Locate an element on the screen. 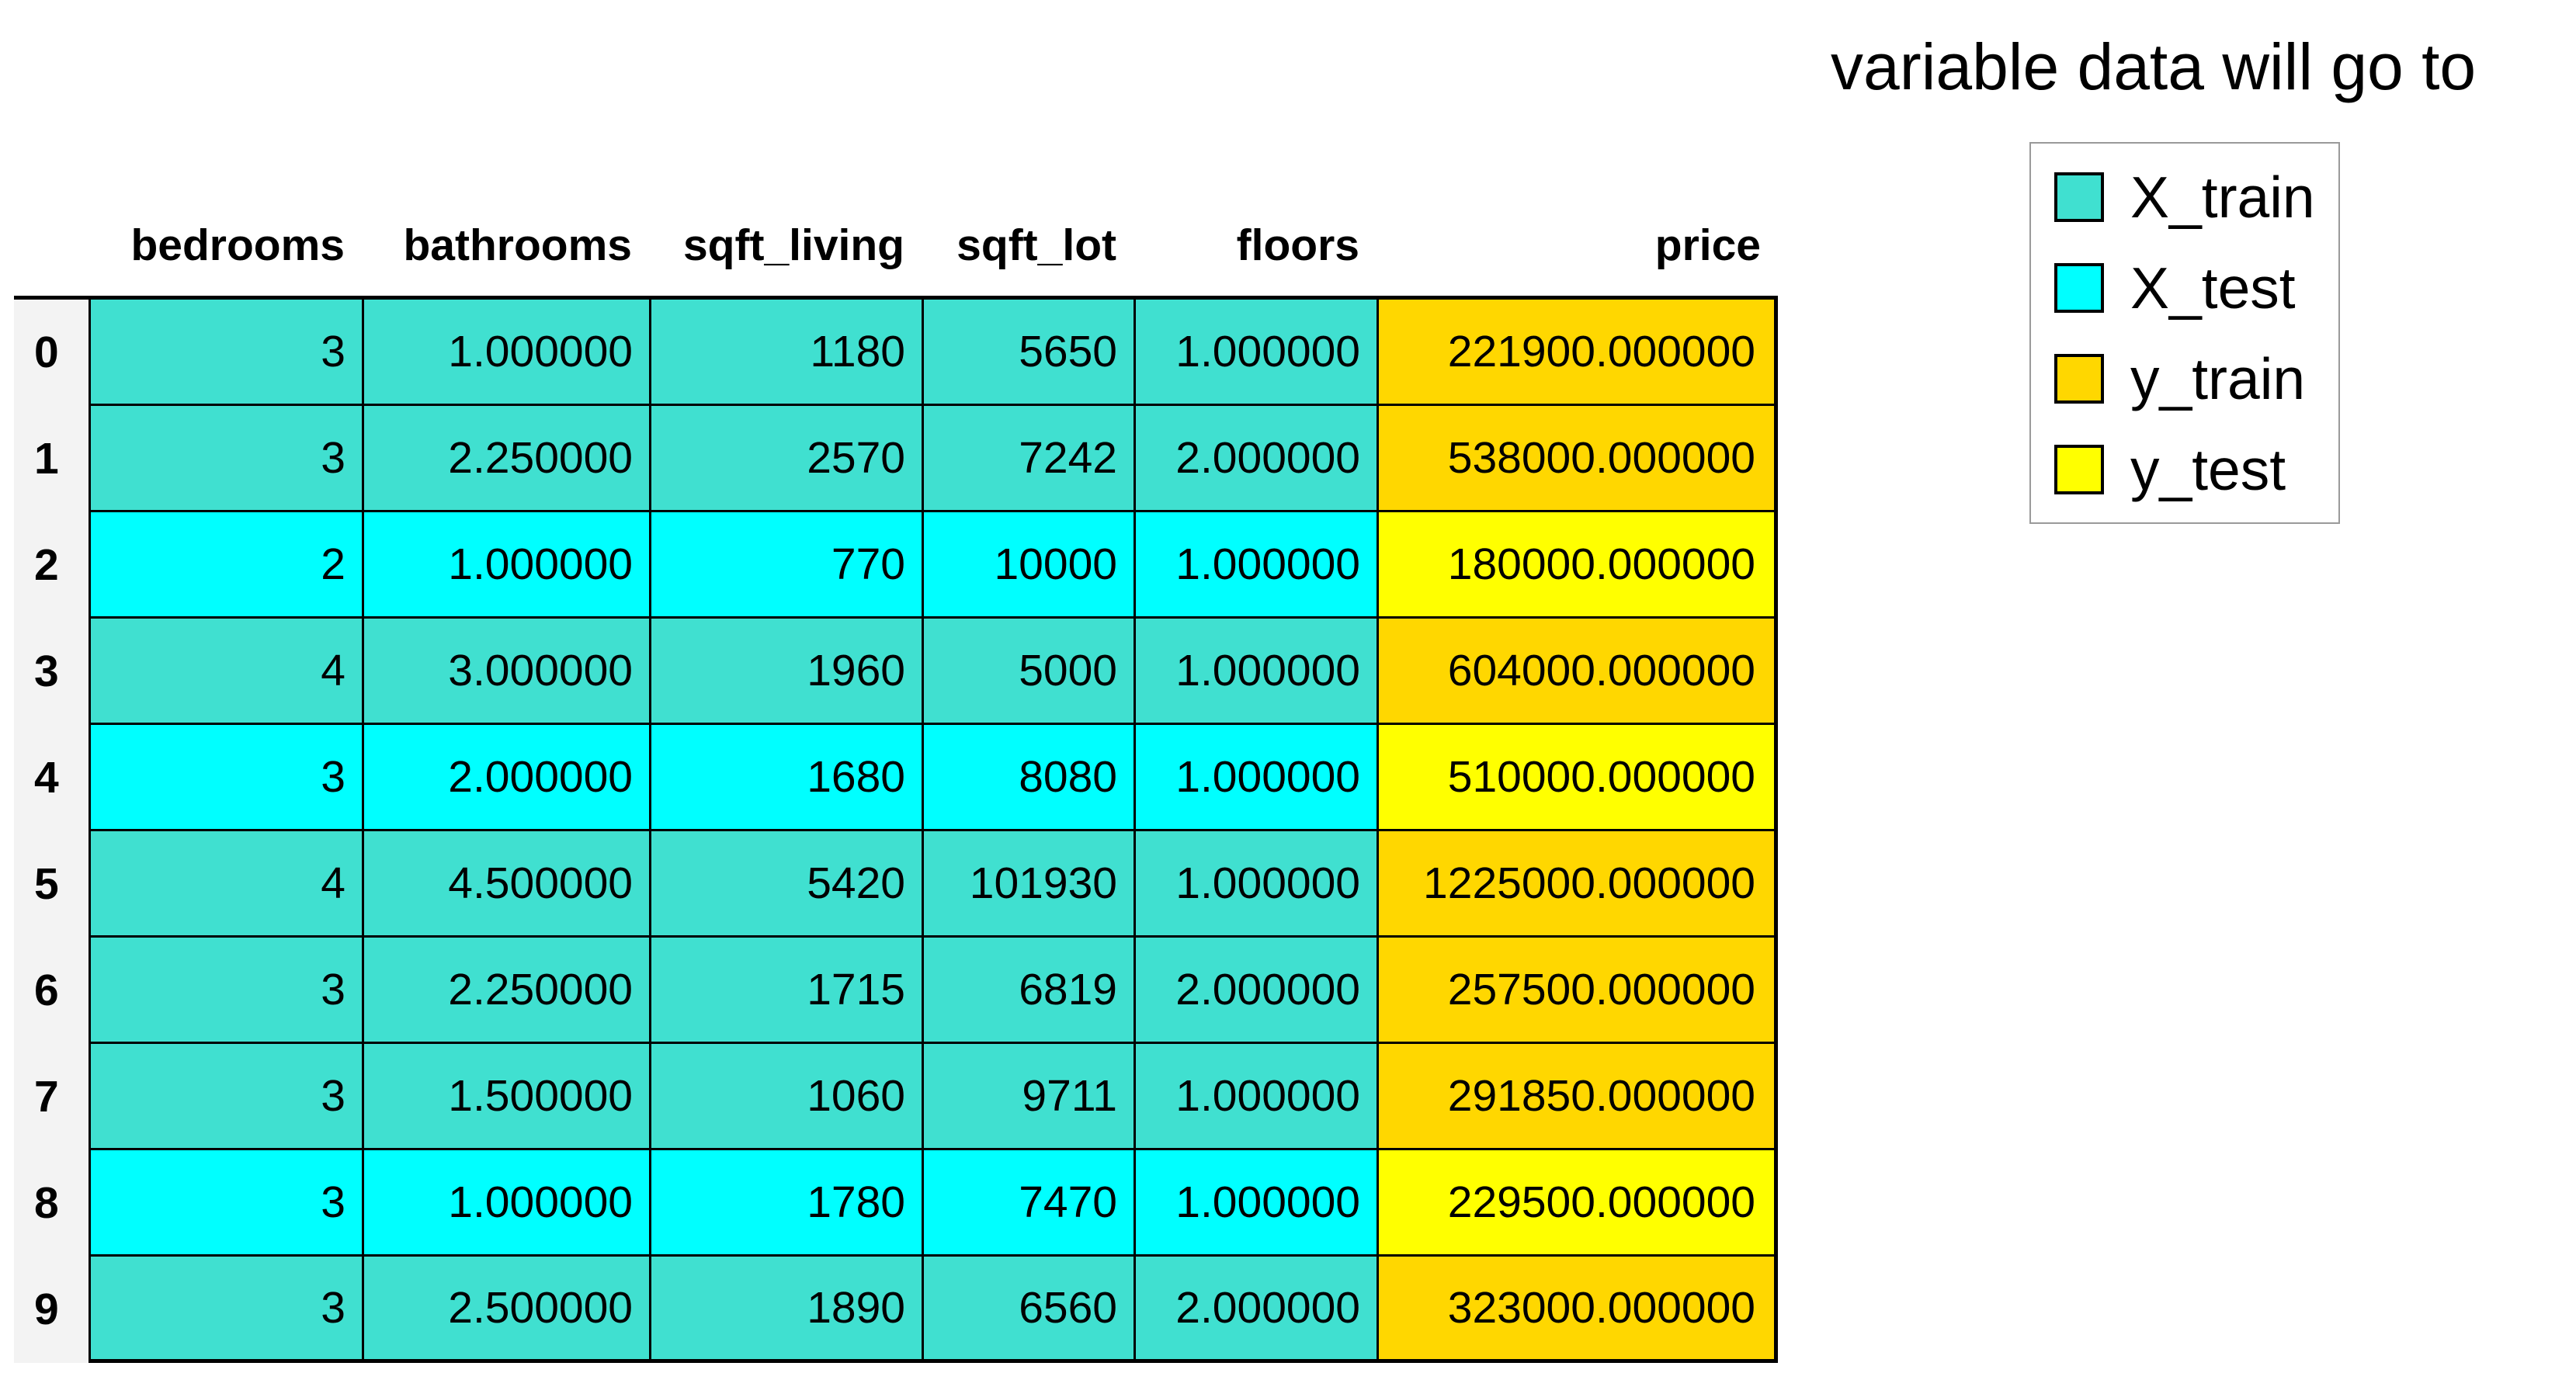 The width and height of the screenshot is (2576, 1380). table-row: 6 3 2.250000 1715 6819 2.000000 257500.000000 is located at coordinates (896, 991).